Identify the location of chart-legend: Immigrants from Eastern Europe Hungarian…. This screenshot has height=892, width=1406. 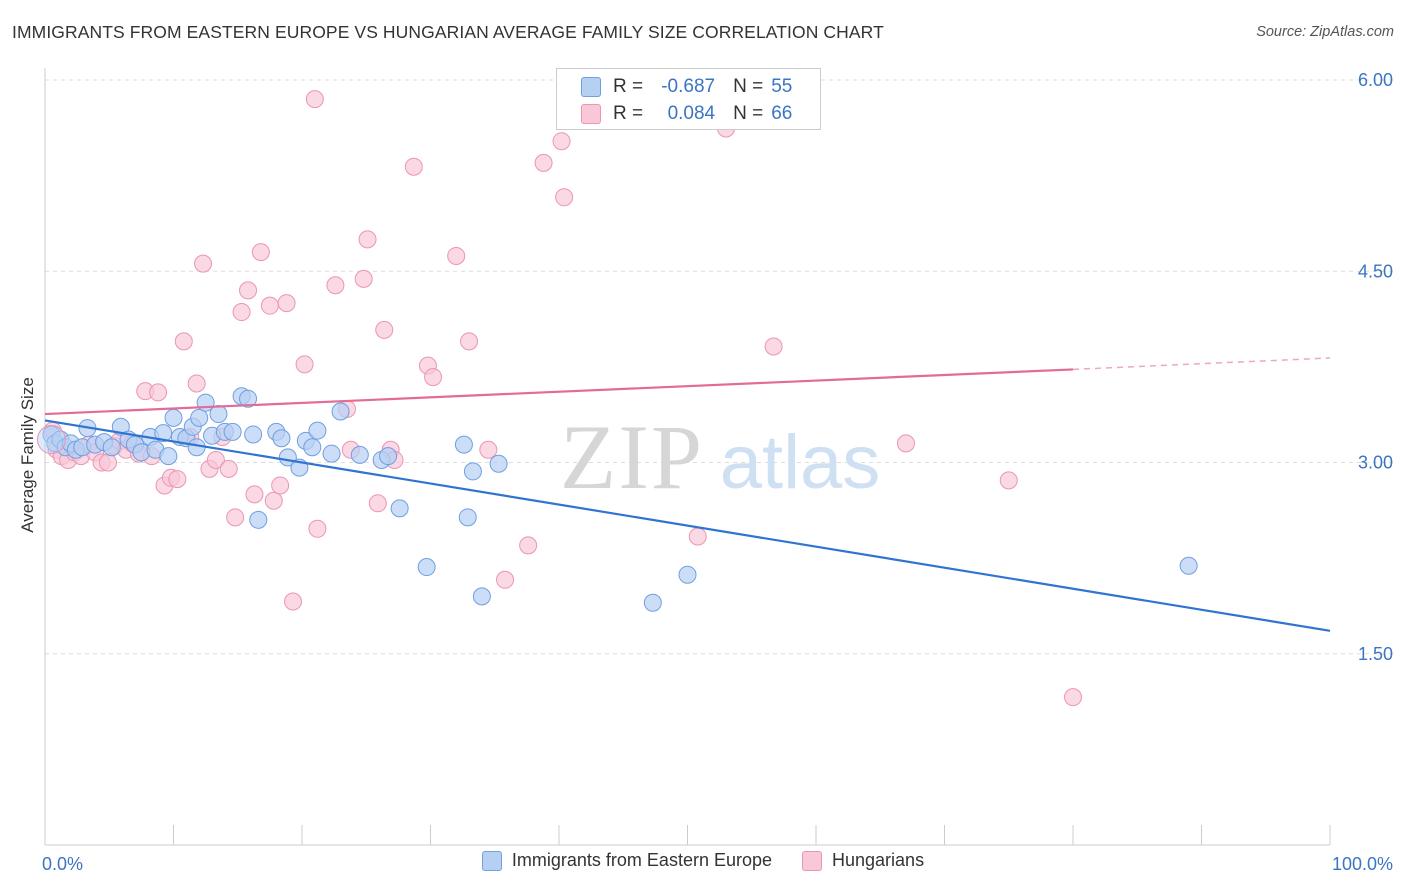
(703, 860).